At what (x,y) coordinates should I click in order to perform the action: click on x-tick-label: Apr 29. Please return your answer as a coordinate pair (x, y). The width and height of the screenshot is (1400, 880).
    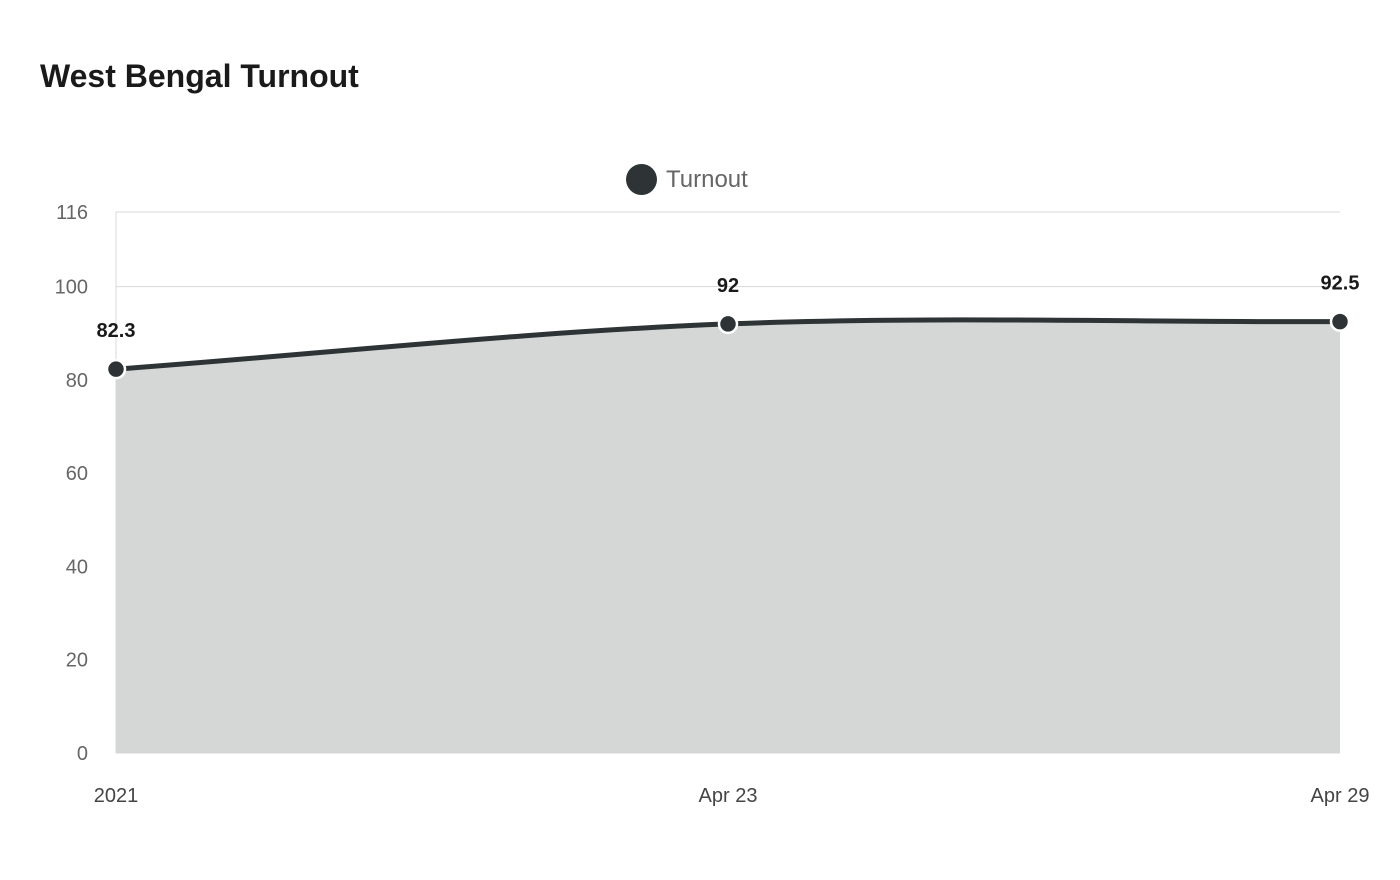
    Looking at the image, I should click on (1340, 796).